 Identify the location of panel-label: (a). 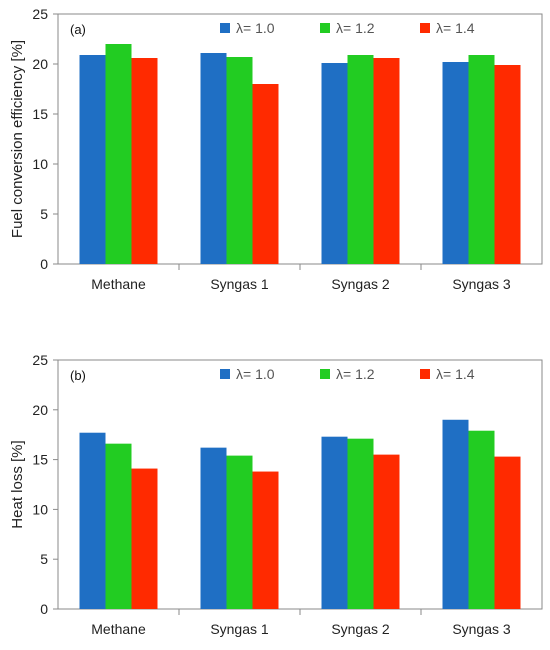
(78, 29).